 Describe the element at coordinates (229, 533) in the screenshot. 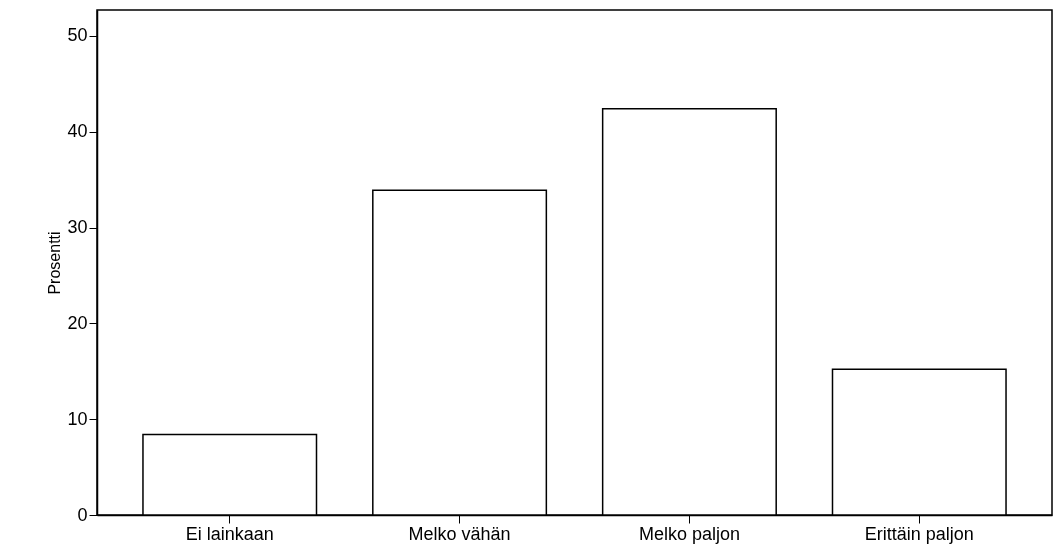

I see `x-tick-label: Ei lainkaan` at that location.